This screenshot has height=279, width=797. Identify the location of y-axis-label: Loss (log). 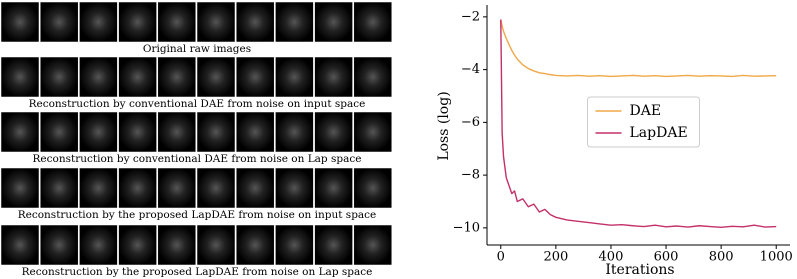
(444, 125).